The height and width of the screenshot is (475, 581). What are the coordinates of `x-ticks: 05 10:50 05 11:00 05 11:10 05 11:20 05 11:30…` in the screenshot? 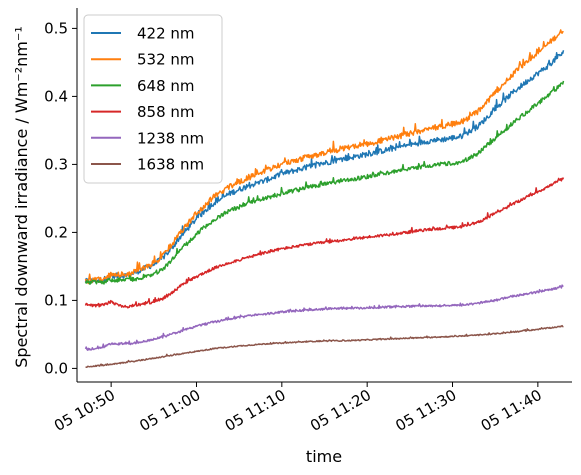 It's located at (298, 408).